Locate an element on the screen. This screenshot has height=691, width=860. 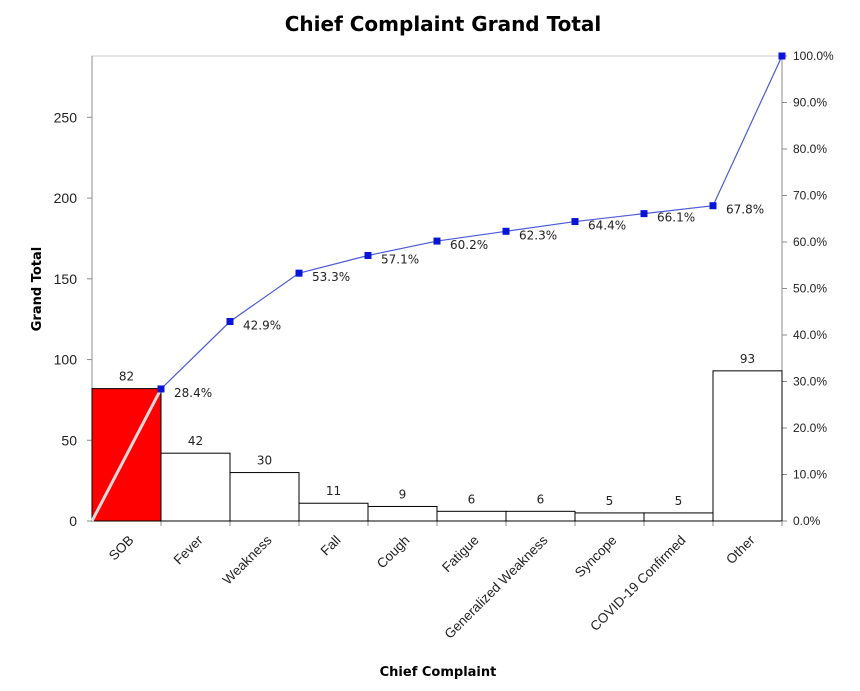
cumulative-percent-label: 67.8% is located at coordinates (745, 210).